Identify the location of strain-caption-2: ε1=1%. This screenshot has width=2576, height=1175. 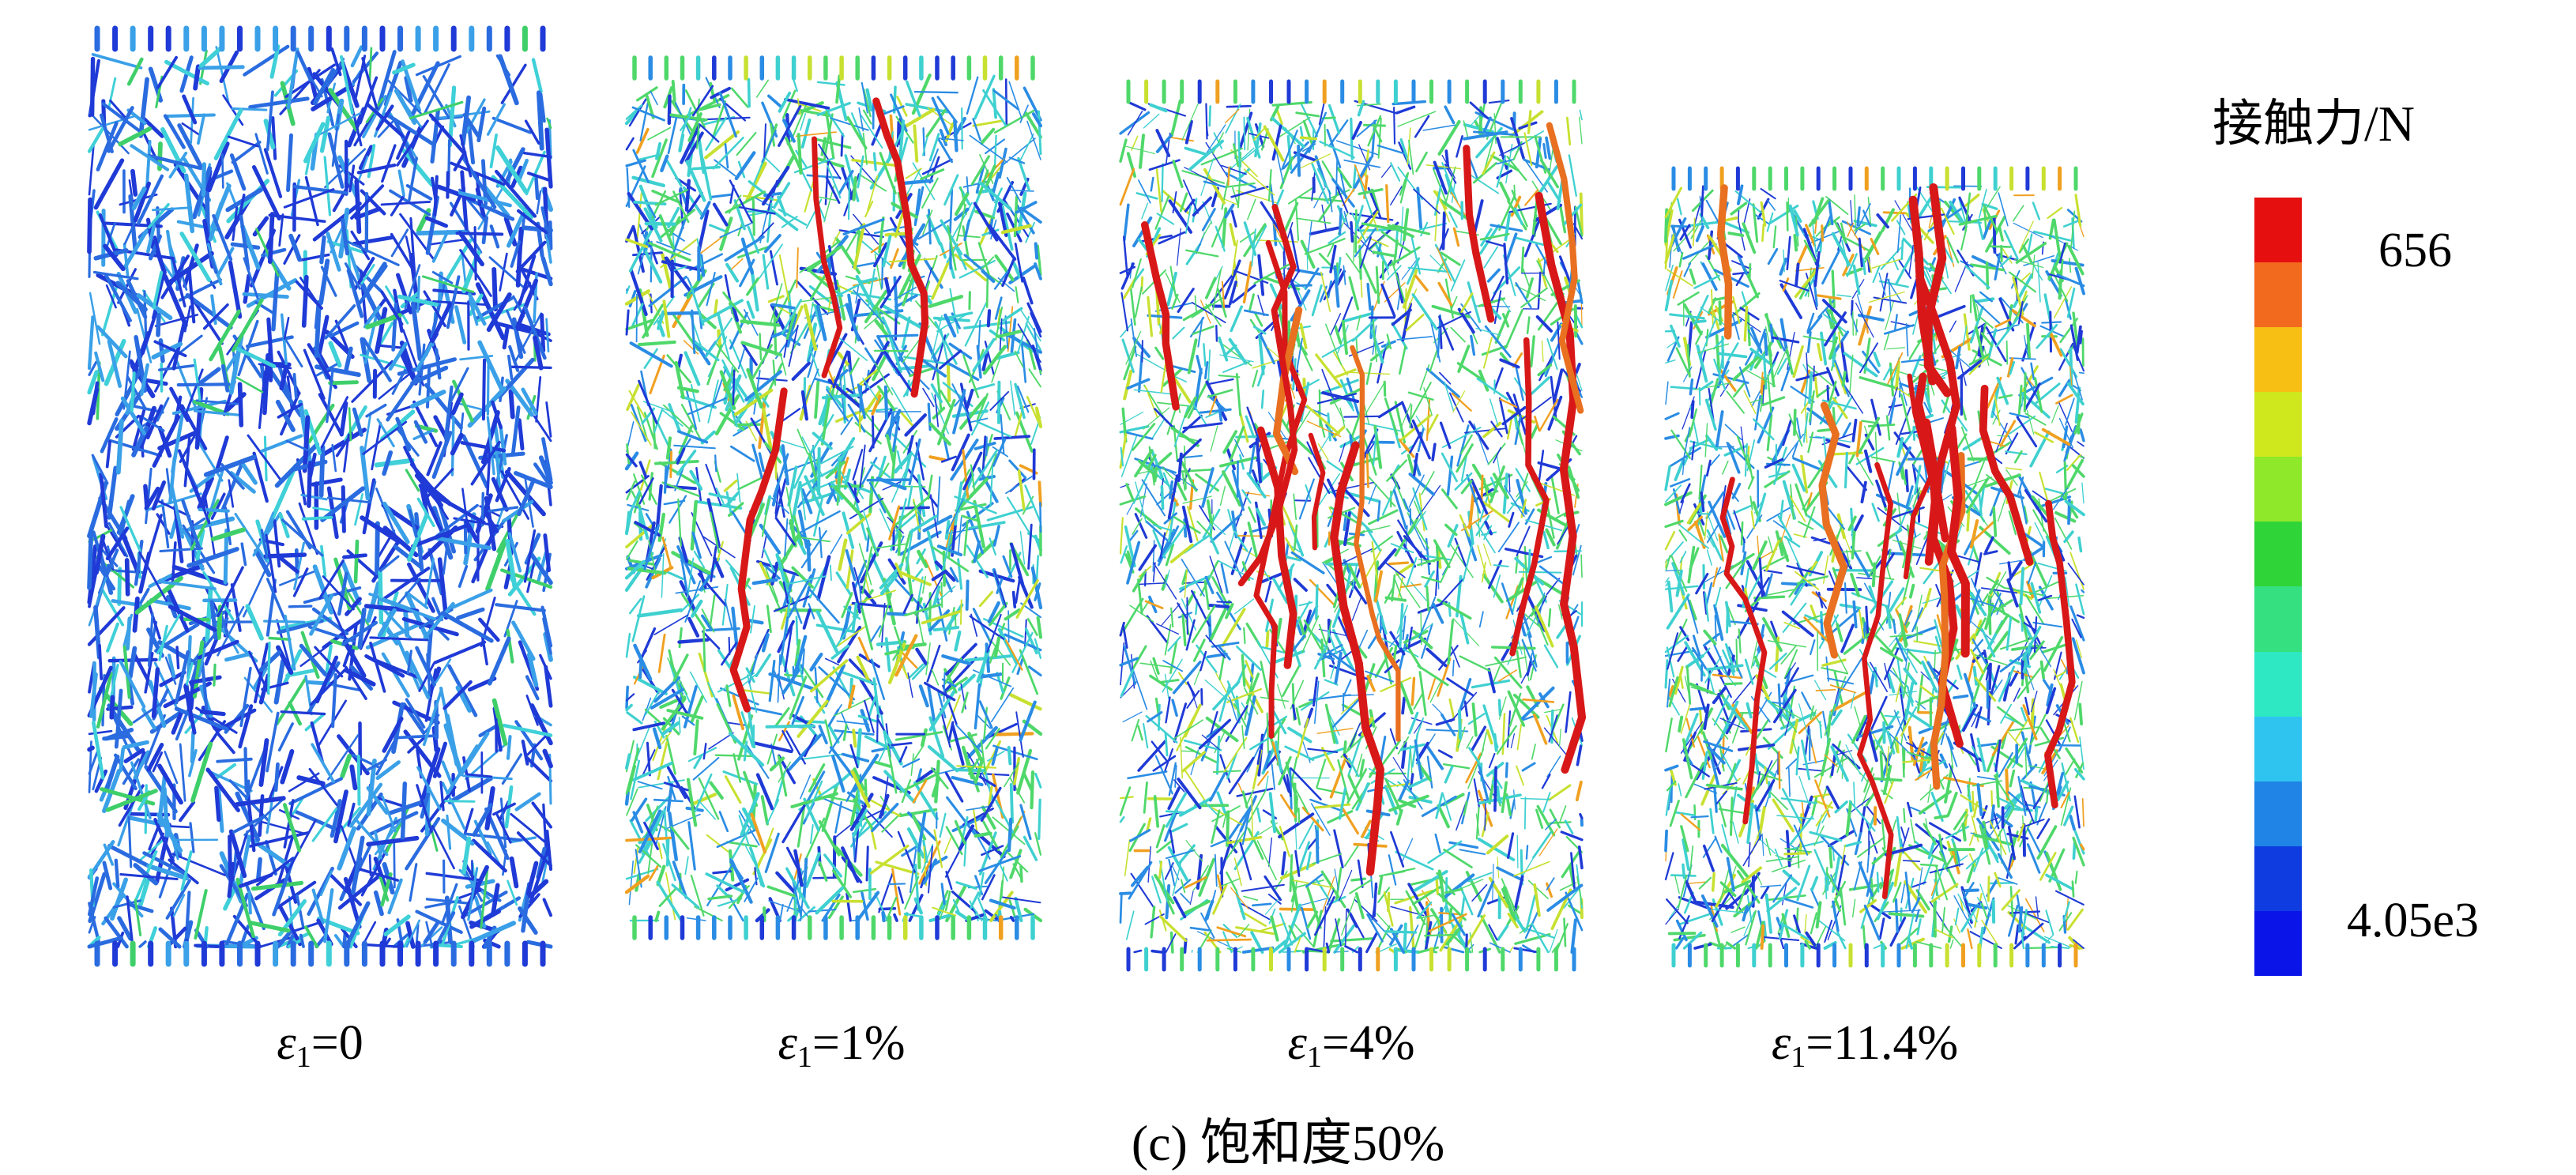
(841, 1045).